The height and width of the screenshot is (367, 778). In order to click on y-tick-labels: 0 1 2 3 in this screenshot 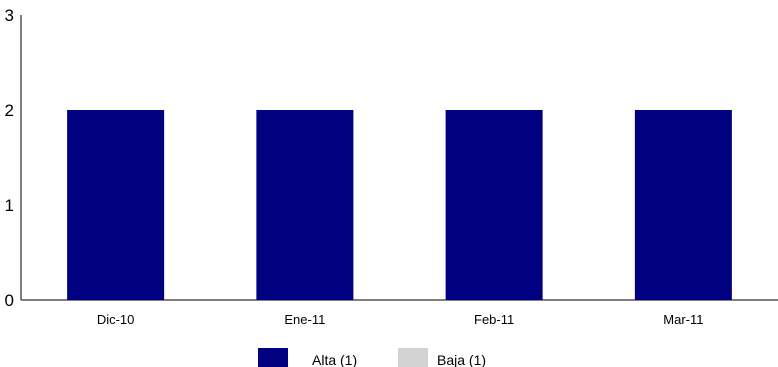, I will do `click(9, 158)`.